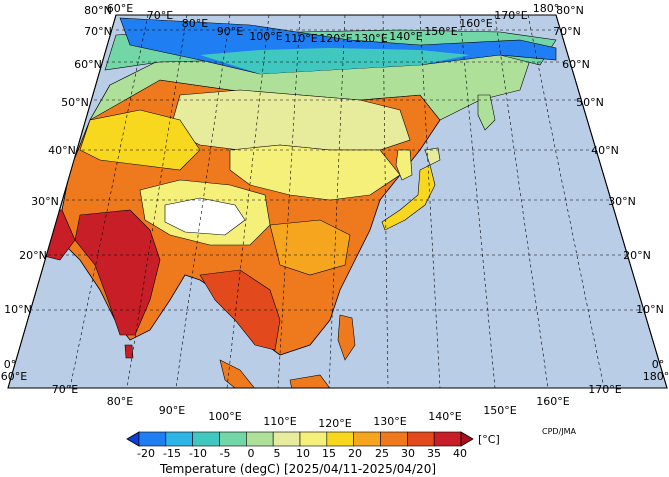 The height and width of the screenshot is (477, 669). What do you see at coordinates (546, 8) in the screenshot?
I see `lon-label-top: 180°` at bounding box center [546, 8].